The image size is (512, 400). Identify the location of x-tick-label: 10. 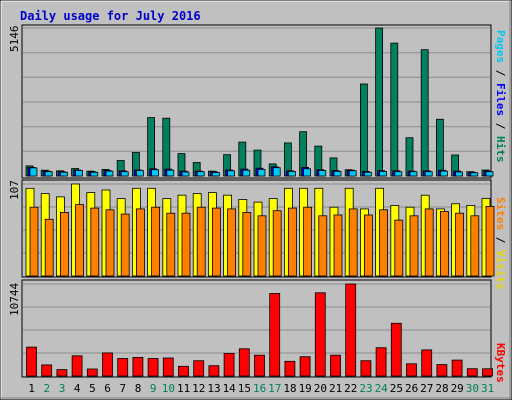
(168, 388).